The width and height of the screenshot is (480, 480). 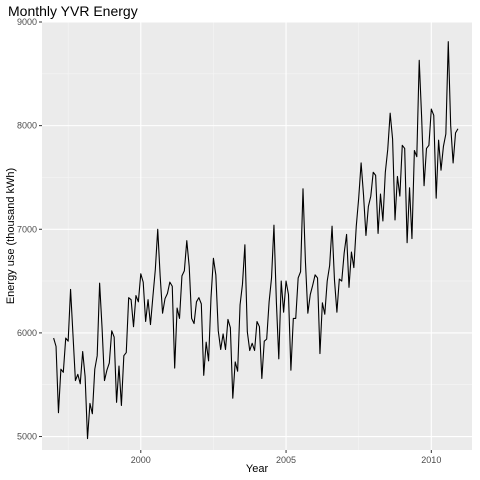 I want to click on y-axis: 5000 6000 7000 8000 9000, so click(x=29, y=229).